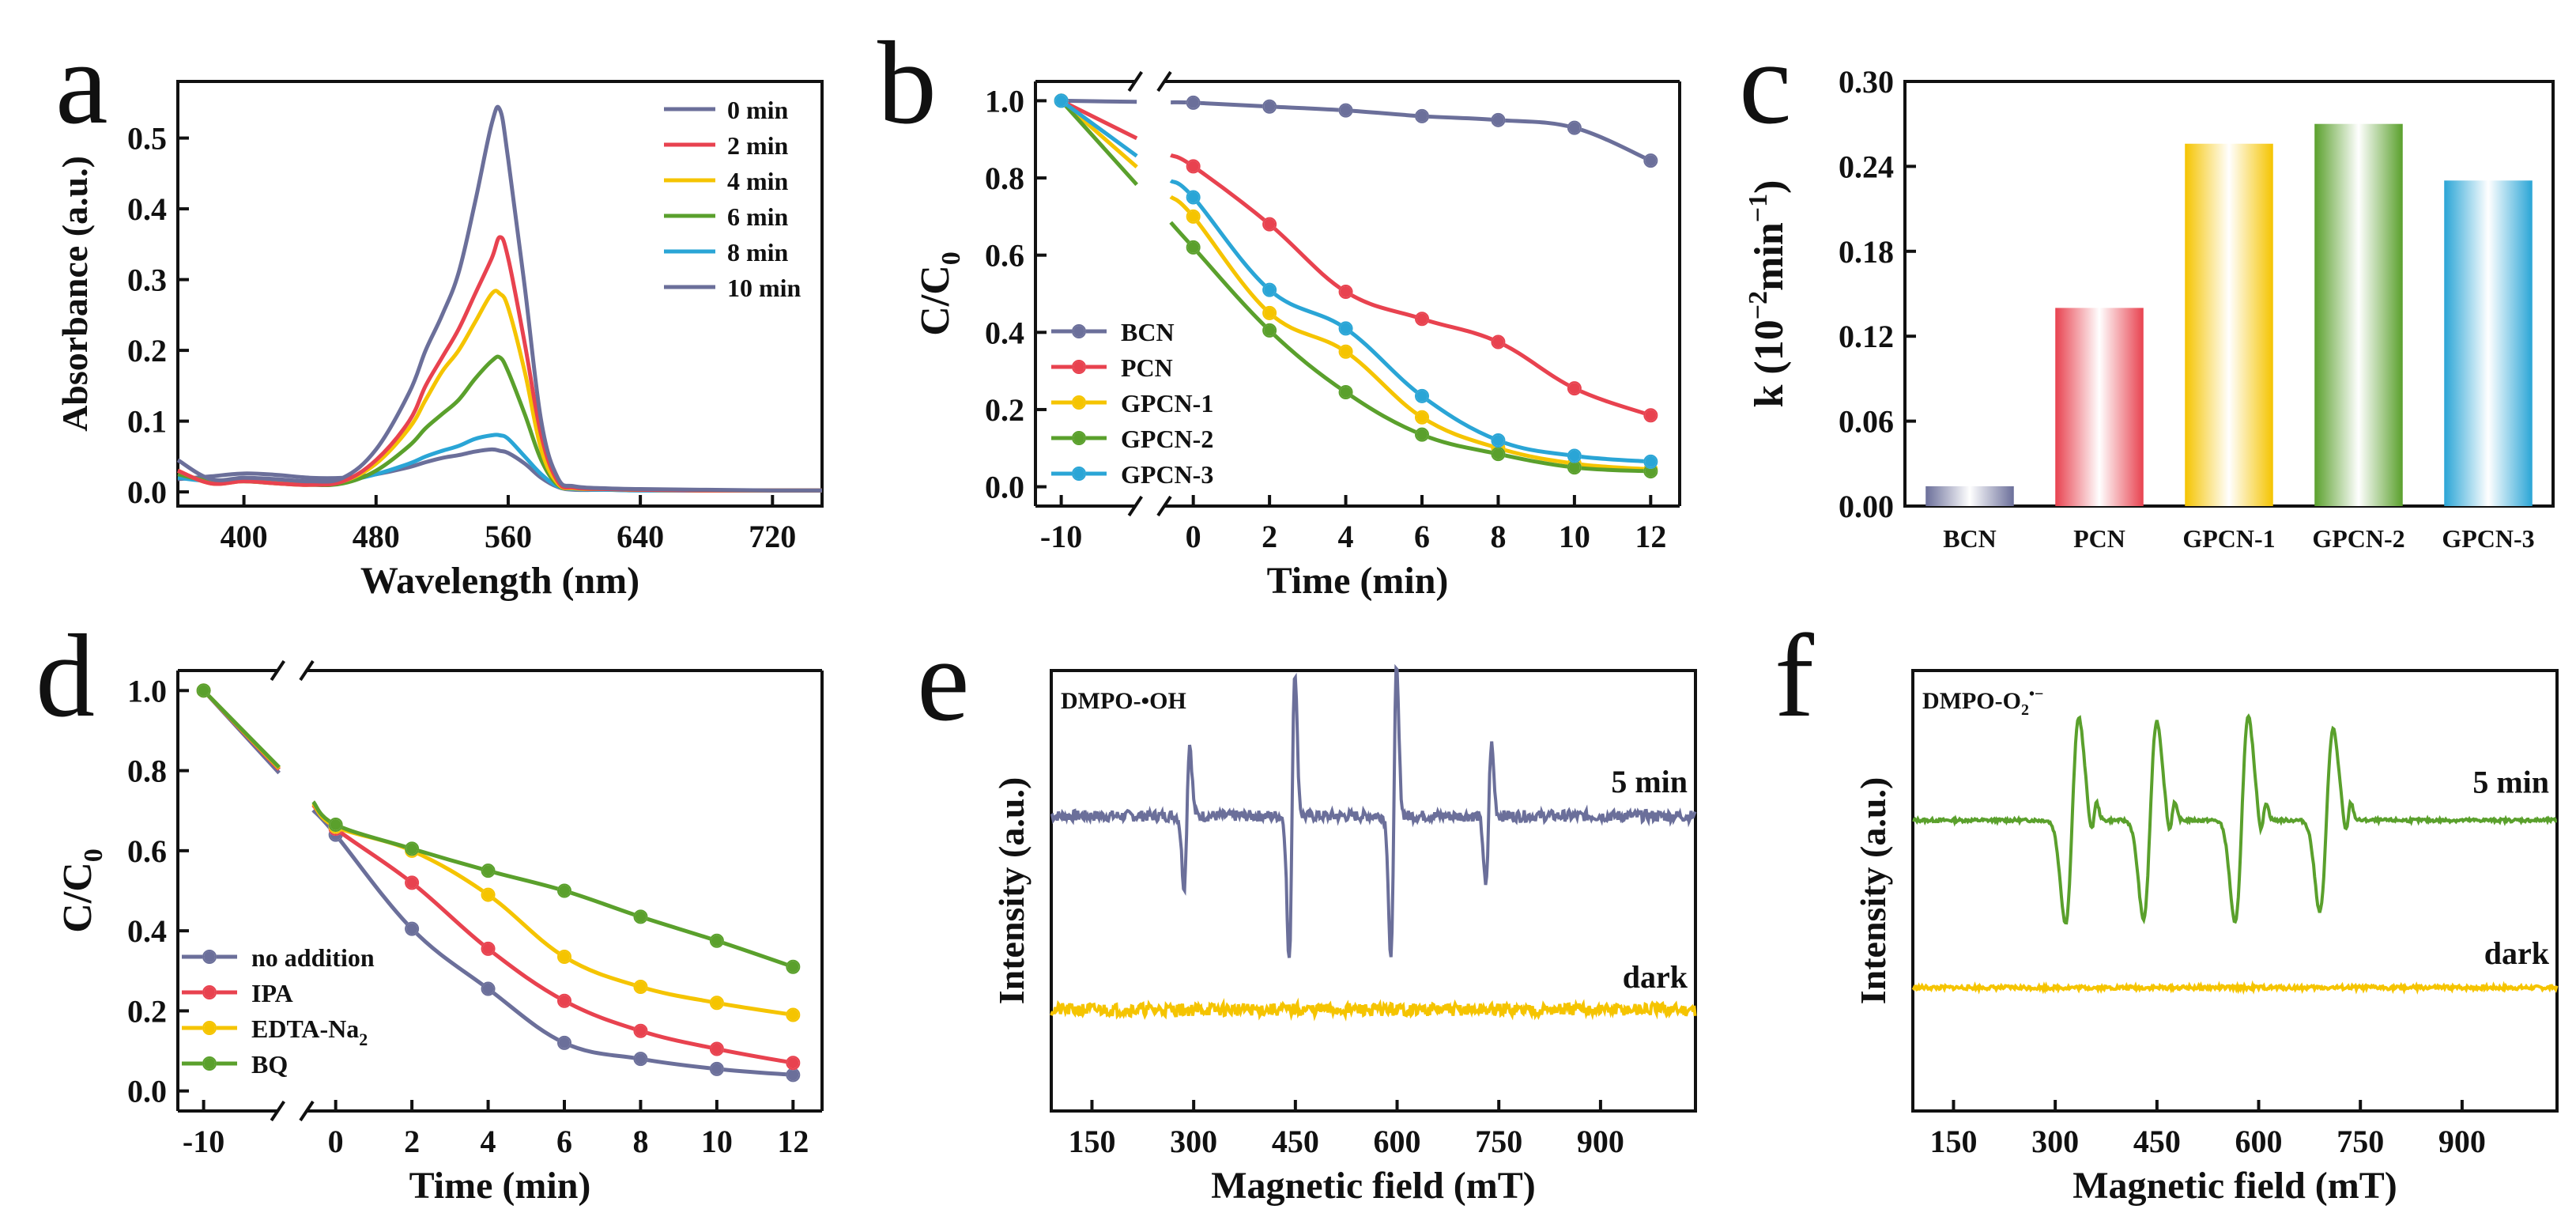  Describe the element at coordinates (147, 690) in the screenshot. I see `panel-d-ytick-5: 1.0` at that location.